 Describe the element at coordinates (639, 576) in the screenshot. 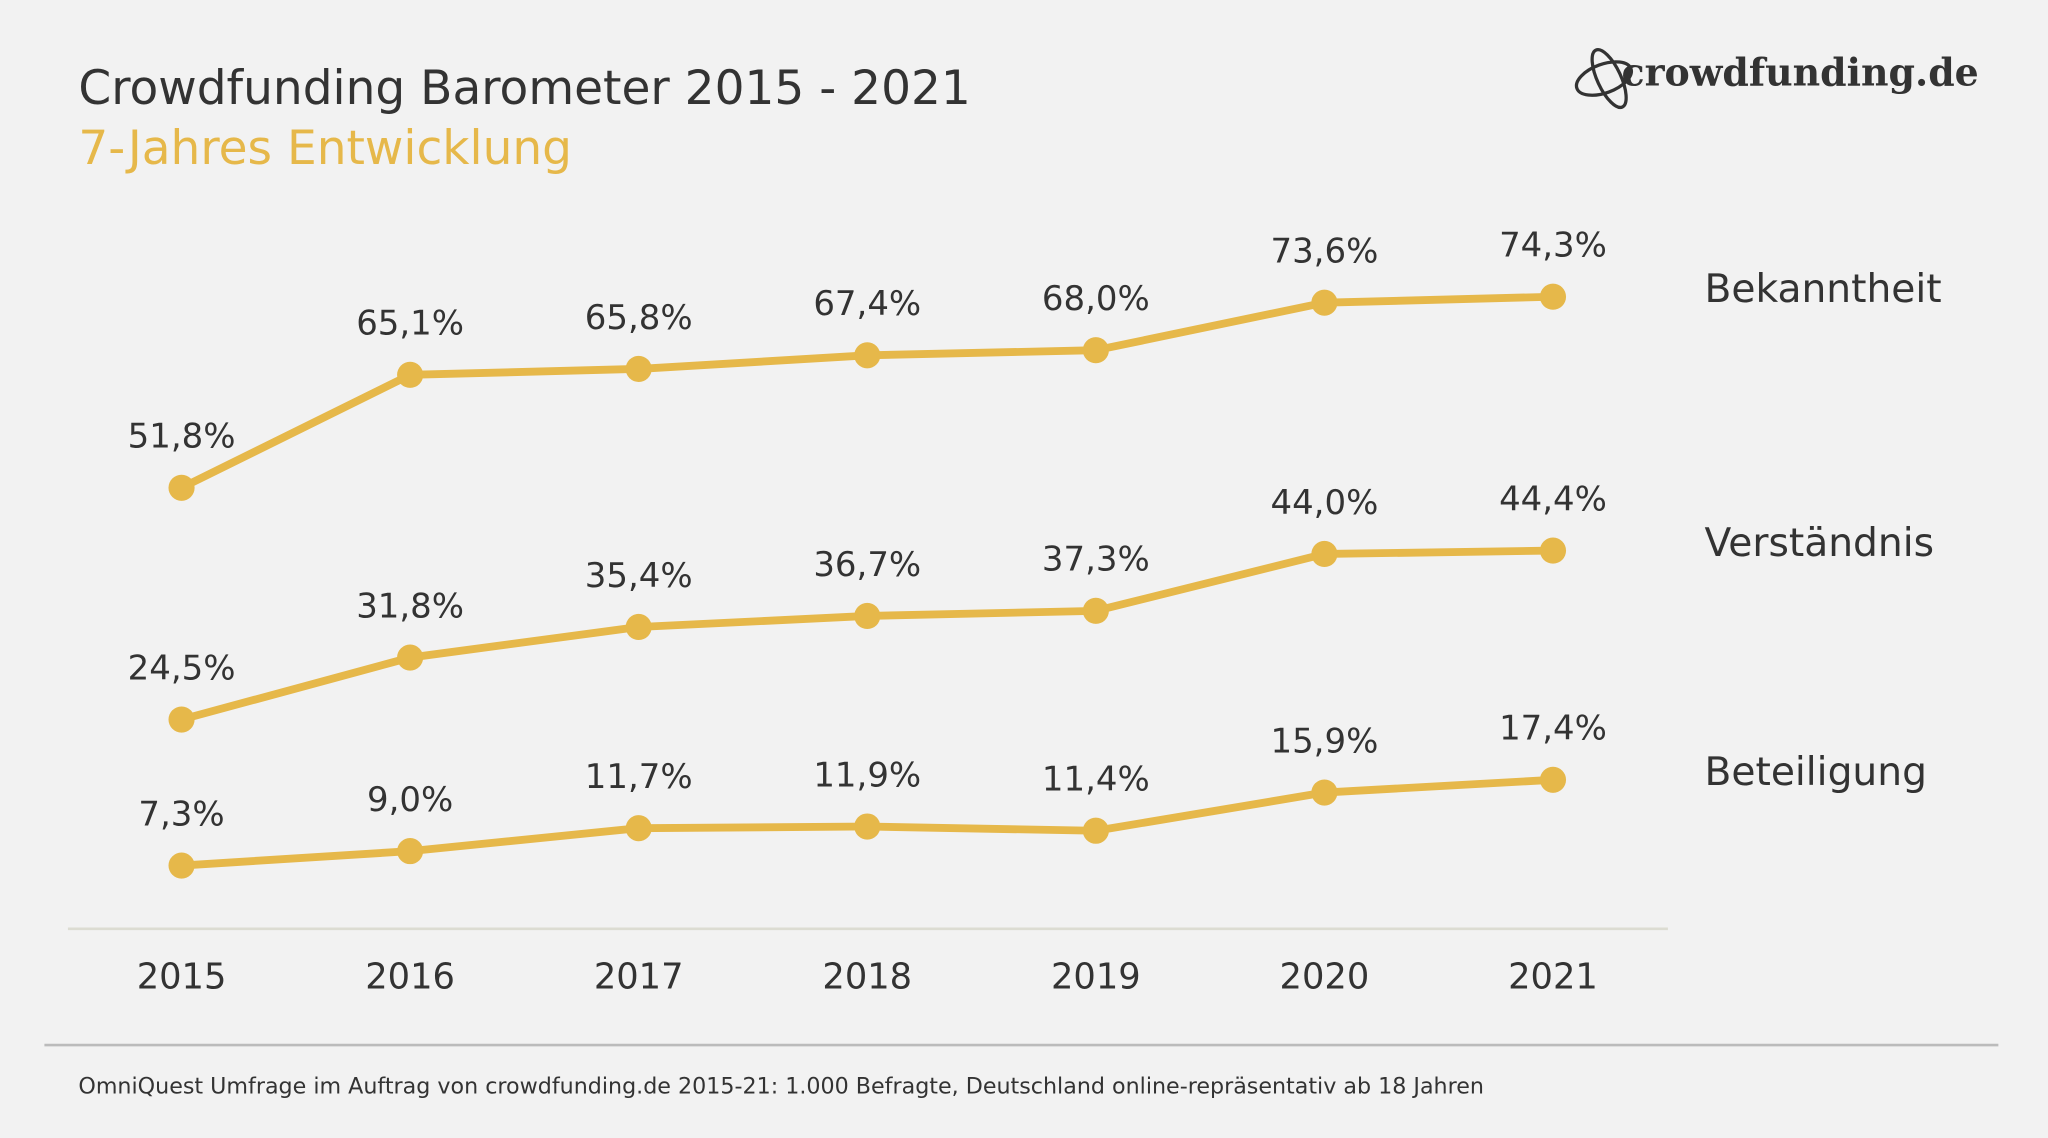

I see `data-label: 35,4%` at that location.